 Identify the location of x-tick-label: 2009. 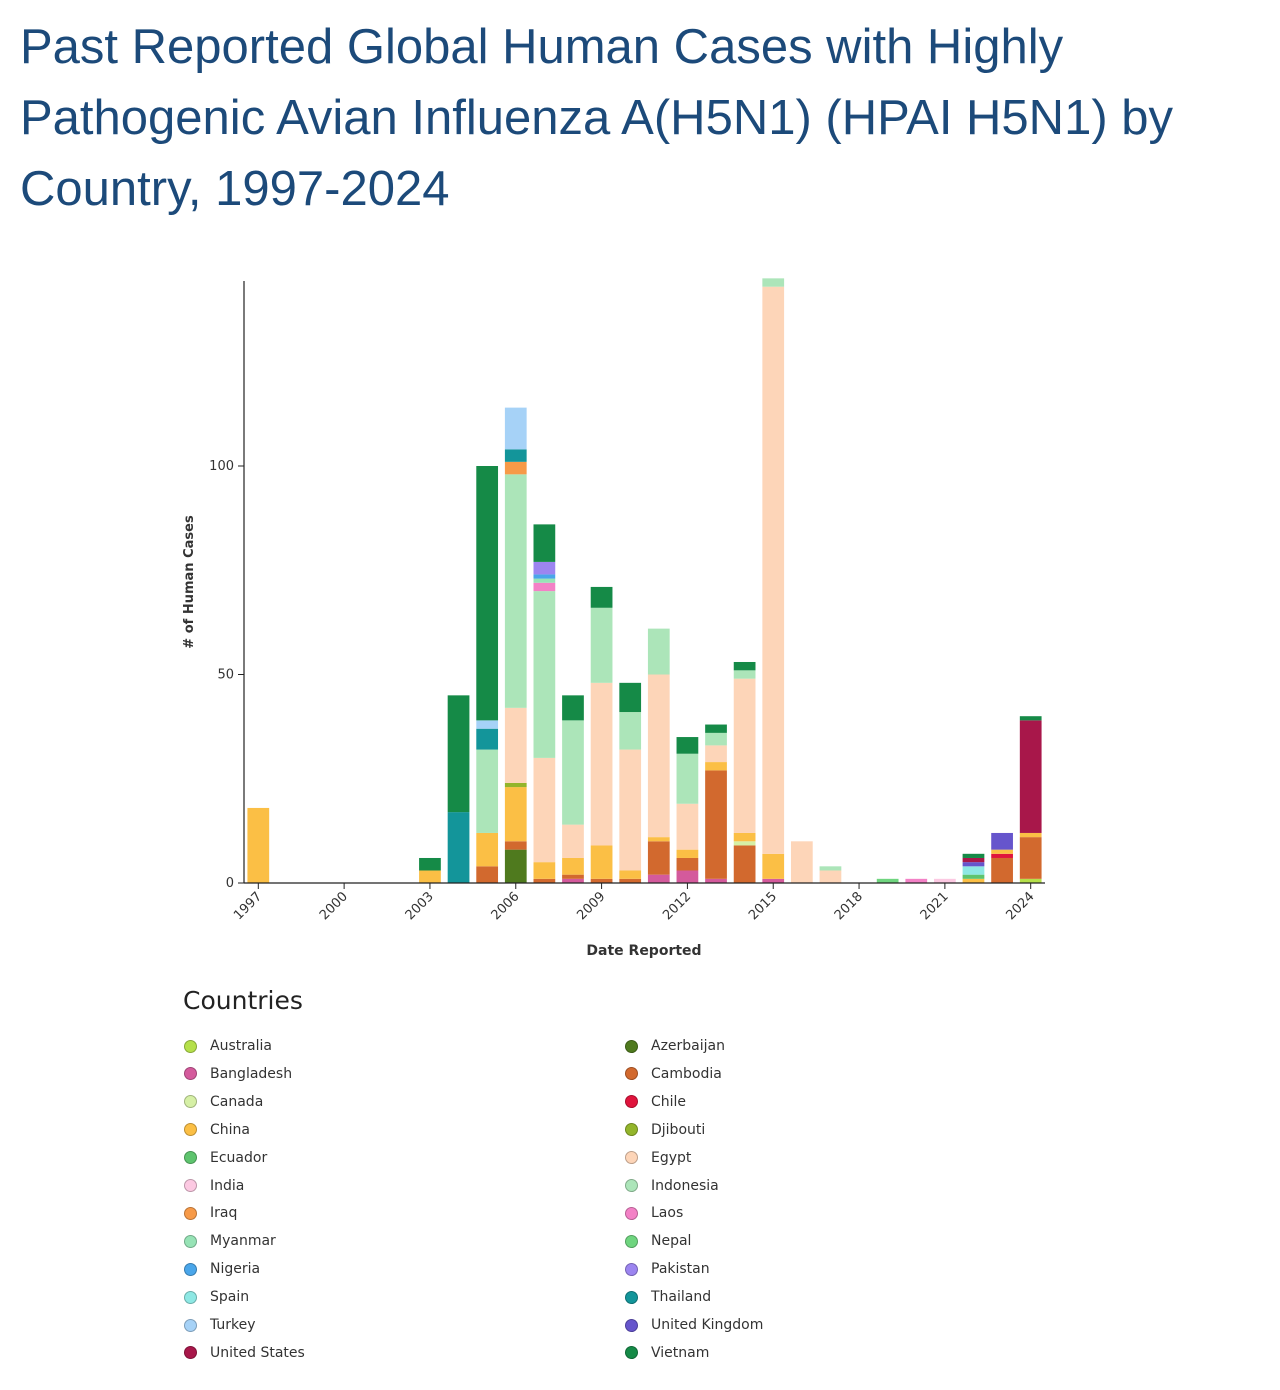
(591, 906).